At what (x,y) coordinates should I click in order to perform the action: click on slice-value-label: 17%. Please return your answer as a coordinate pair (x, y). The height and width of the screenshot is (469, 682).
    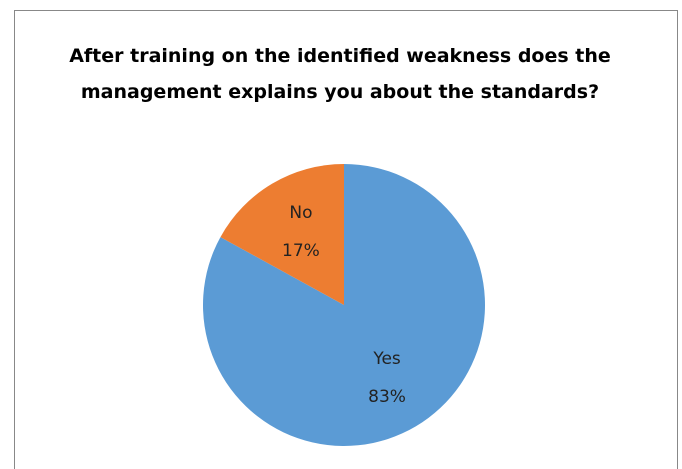
    Looking at the image, I should click on (301, 251).